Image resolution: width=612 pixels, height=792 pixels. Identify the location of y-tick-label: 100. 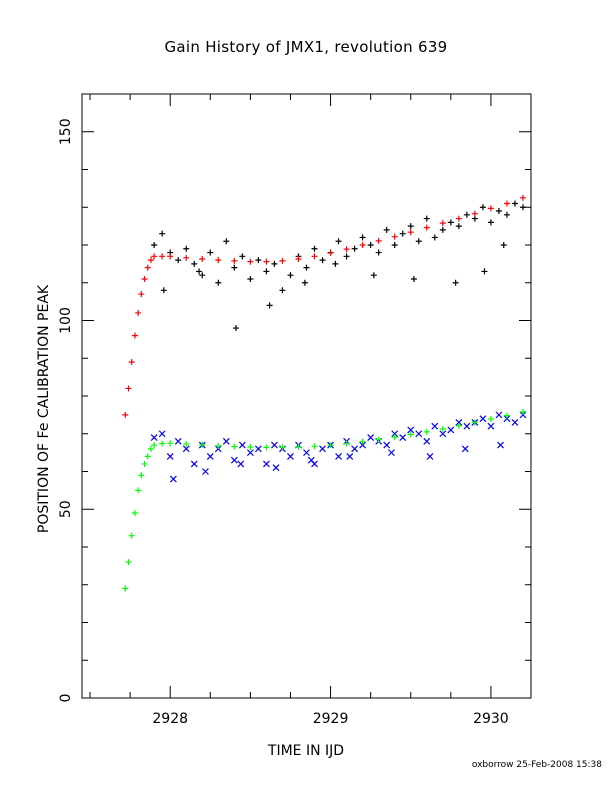
(66, 320).